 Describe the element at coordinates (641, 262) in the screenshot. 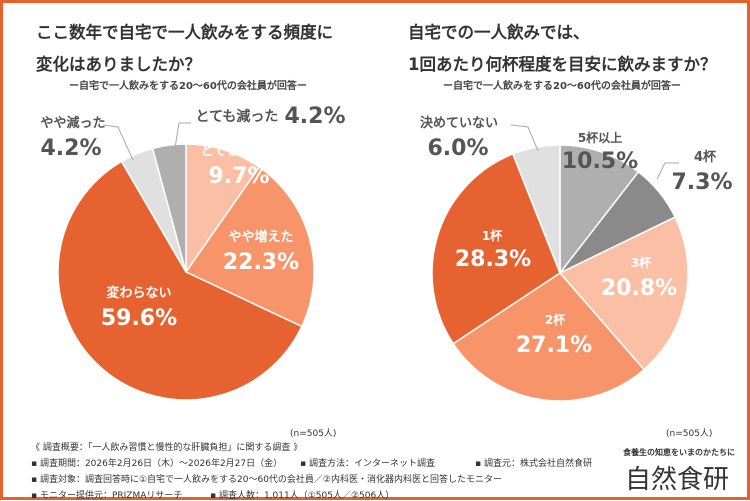

I see `slice-label-1-2: 3杯` at that location.